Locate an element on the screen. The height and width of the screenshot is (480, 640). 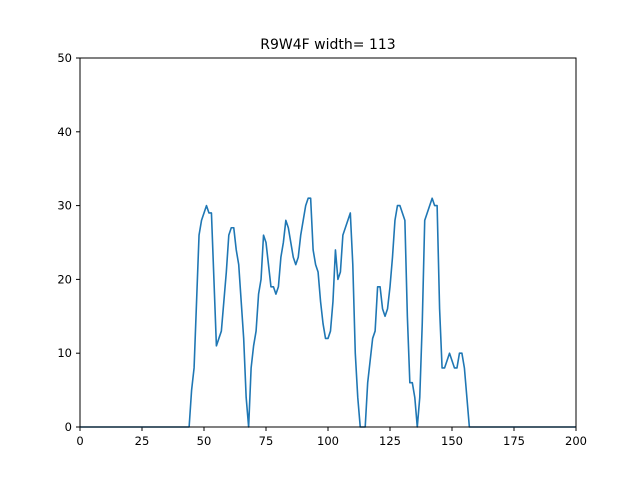
x-tick-label: 175 is located at coordinates (514, 441).